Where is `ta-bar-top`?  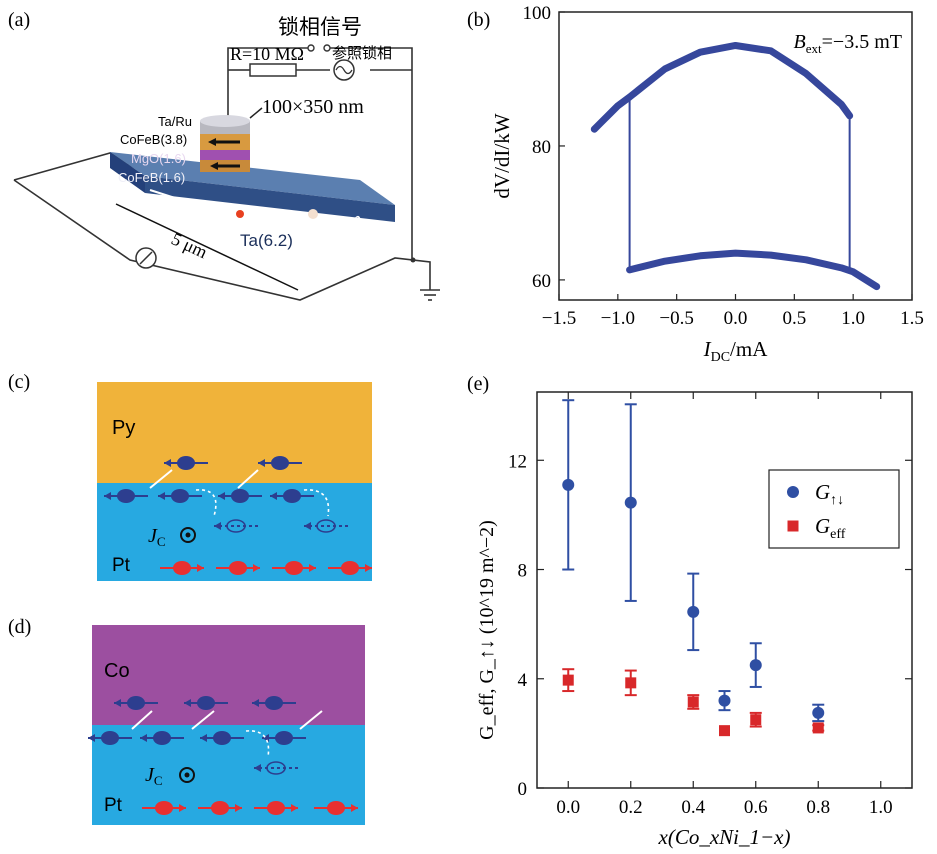 ta-bar-top is located at coordinates (252, 178).